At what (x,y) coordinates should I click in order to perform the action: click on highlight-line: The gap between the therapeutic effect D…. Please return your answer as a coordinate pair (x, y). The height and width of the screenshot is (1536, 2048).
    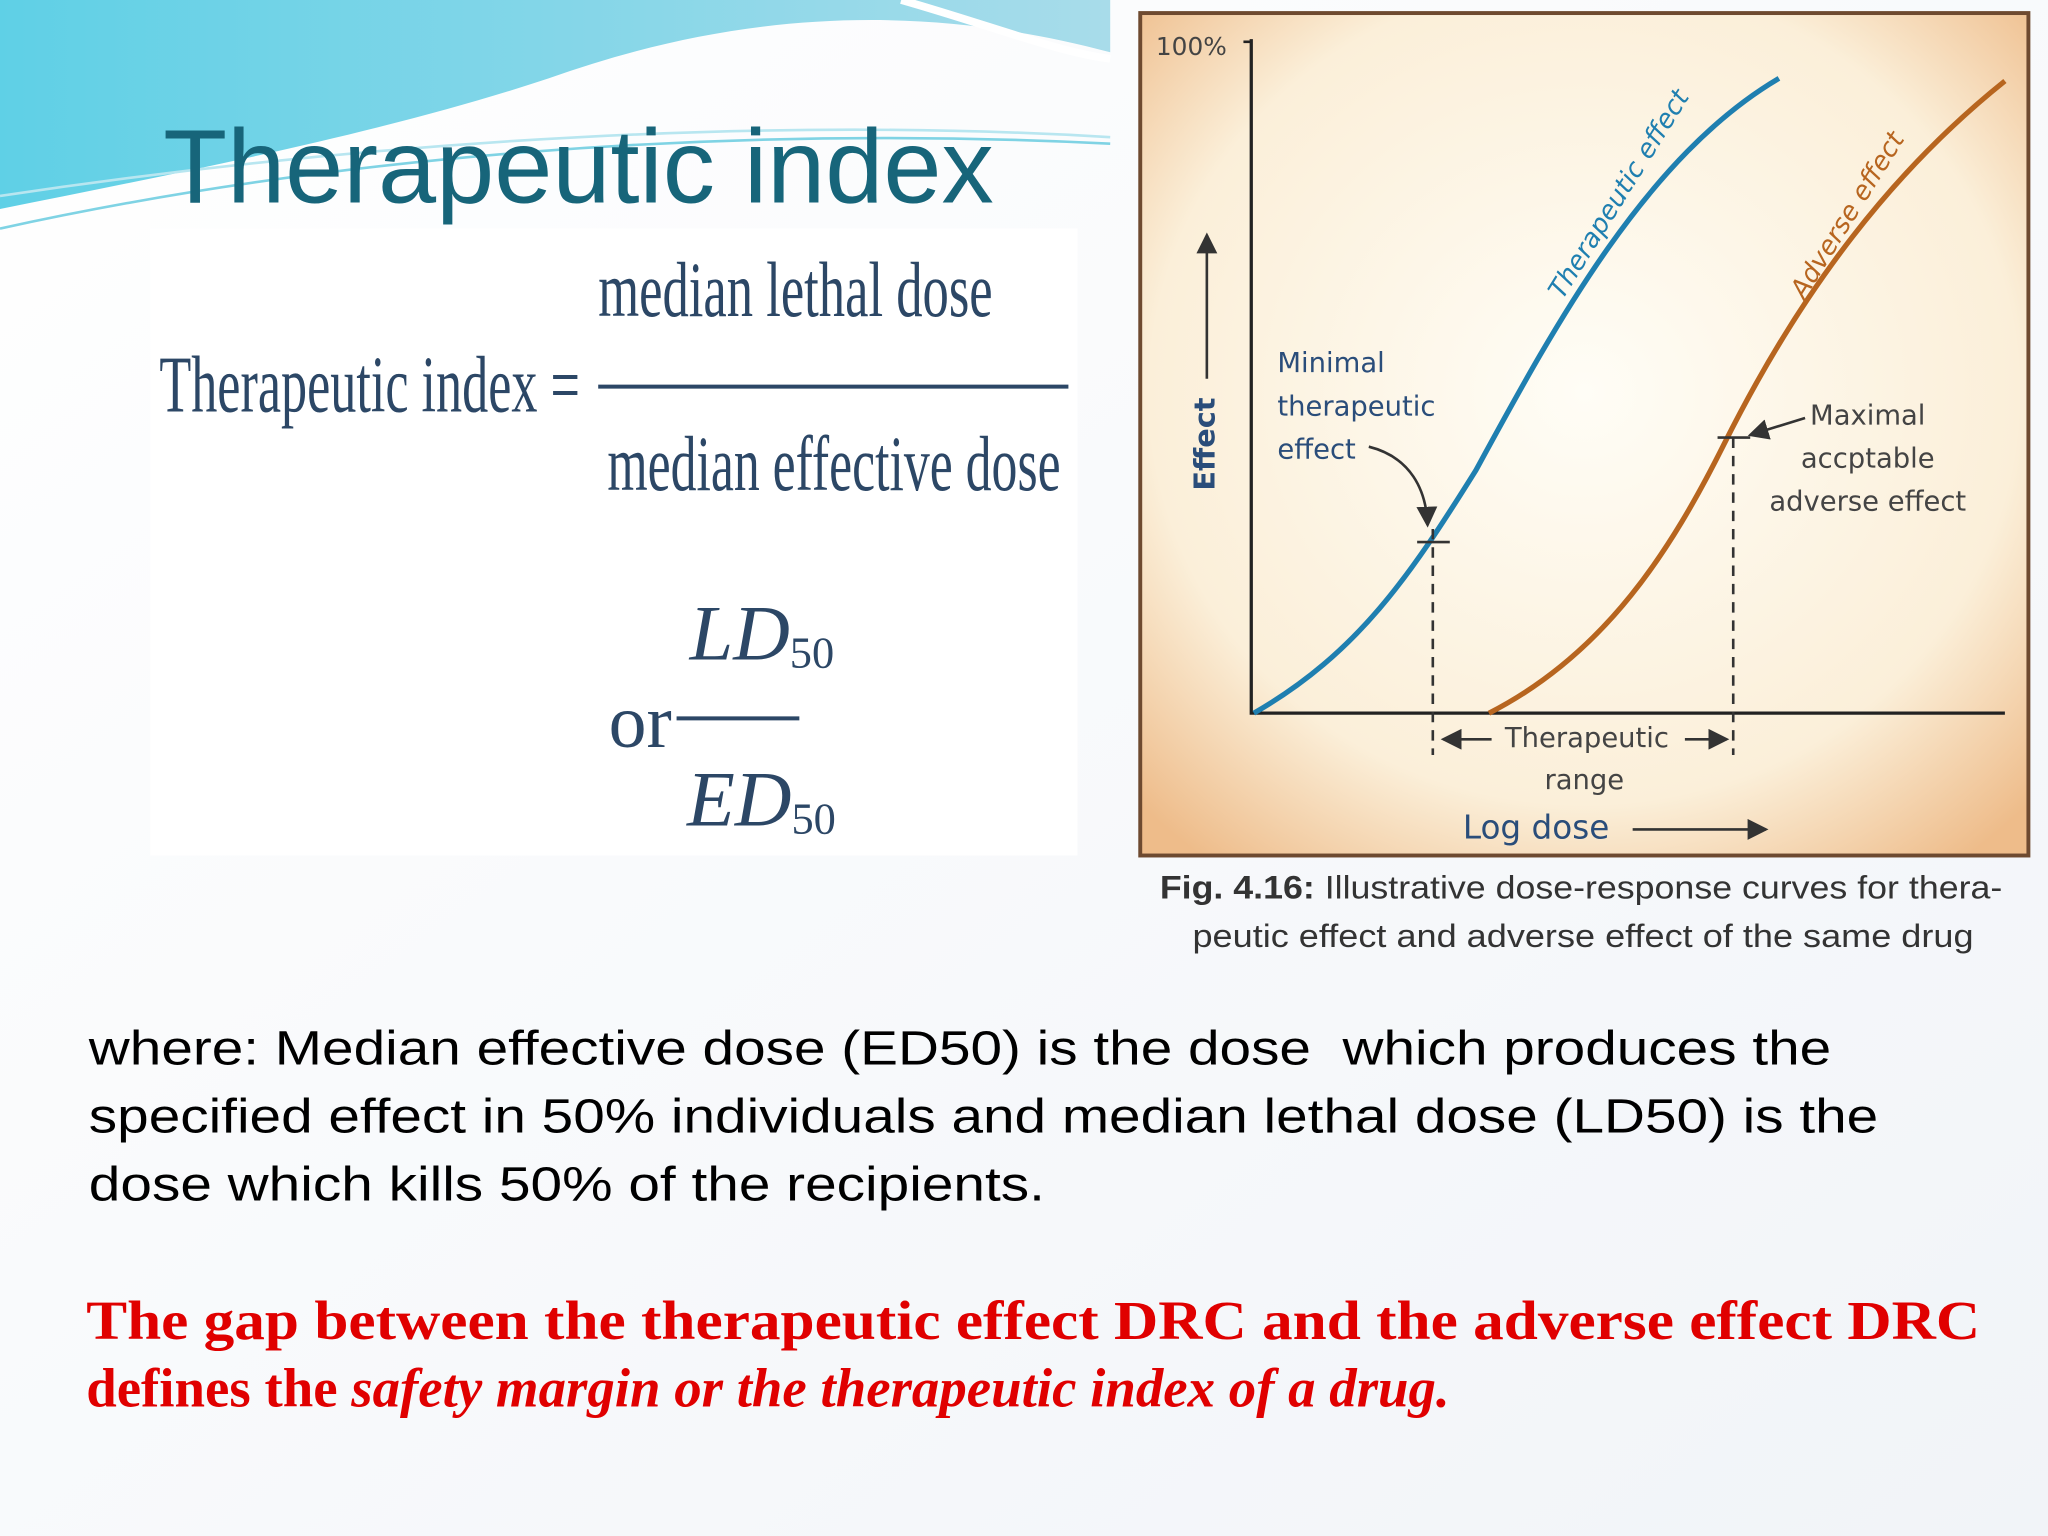
    Looking at the image, I should click on (1033, 1320).